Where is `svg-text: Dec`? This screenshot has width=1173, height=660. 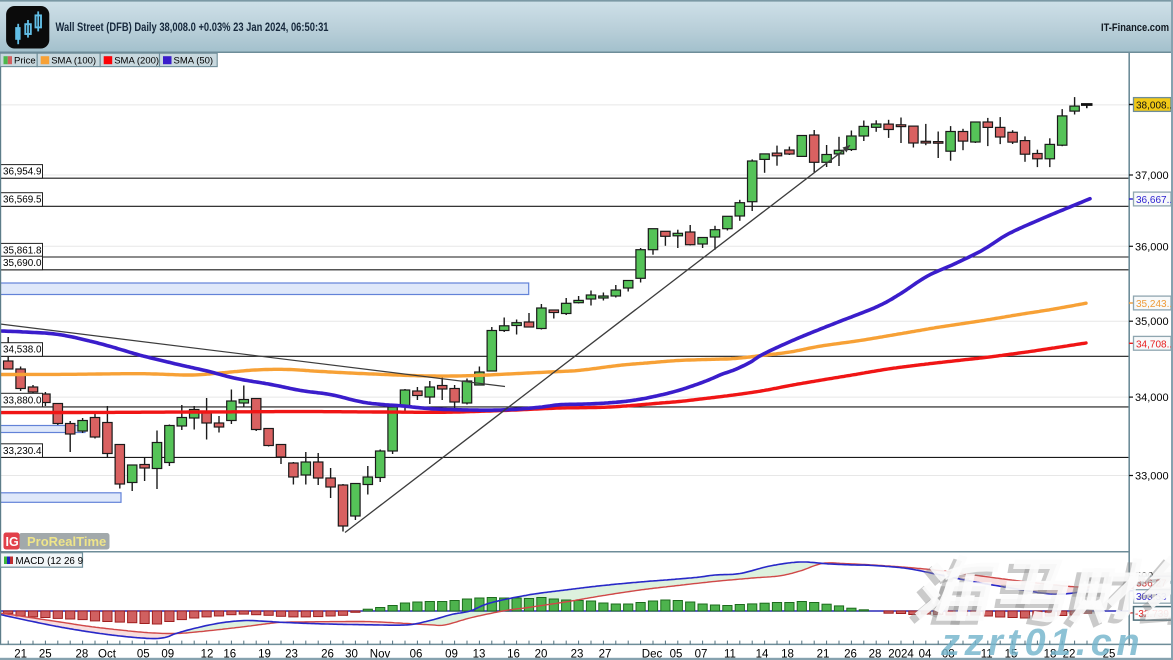
svg-text: Dec is located at coordinates (652, 654).